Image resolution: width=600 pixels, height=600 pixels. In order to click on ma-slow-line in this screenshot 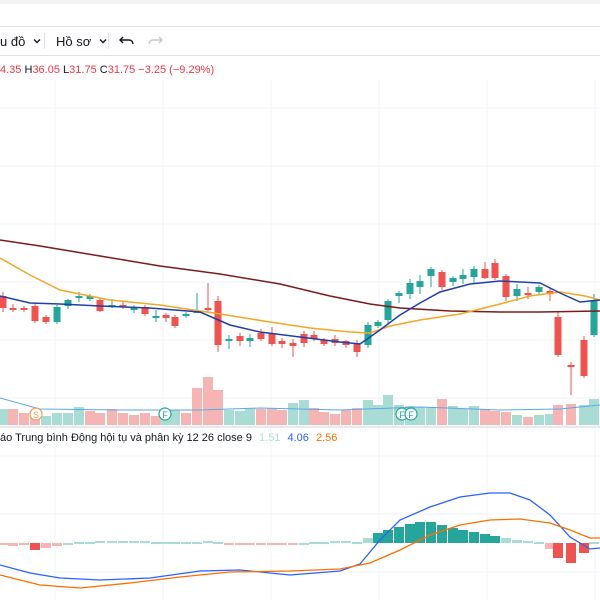, I will do `click(300, 276)`.